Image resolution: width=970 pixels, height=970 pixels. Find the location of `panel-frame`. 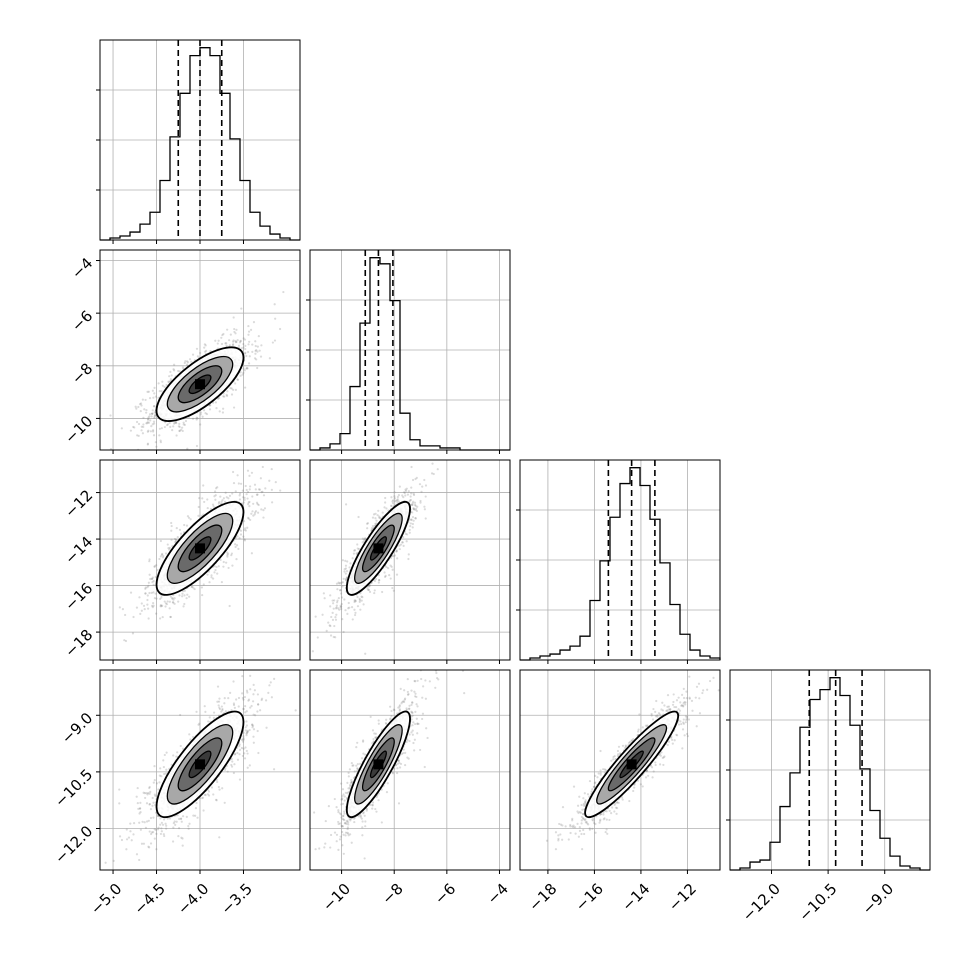

panel-frame is located at coordinates (620, 560).